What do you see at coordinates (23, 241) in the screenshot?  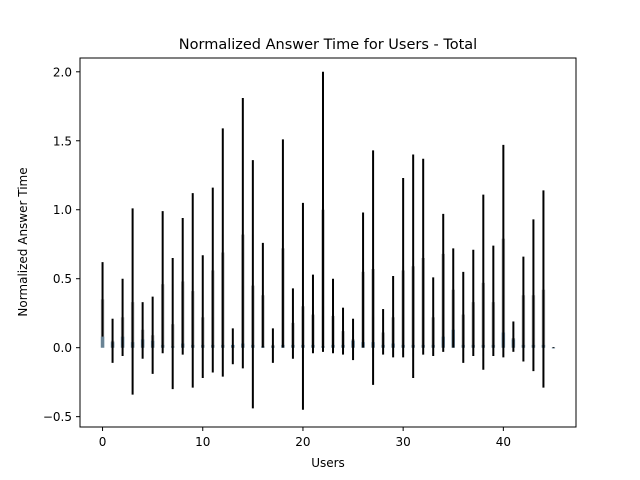 I see `y-axis-label: Normalized Answer Time` at bounding box center [23, 241].